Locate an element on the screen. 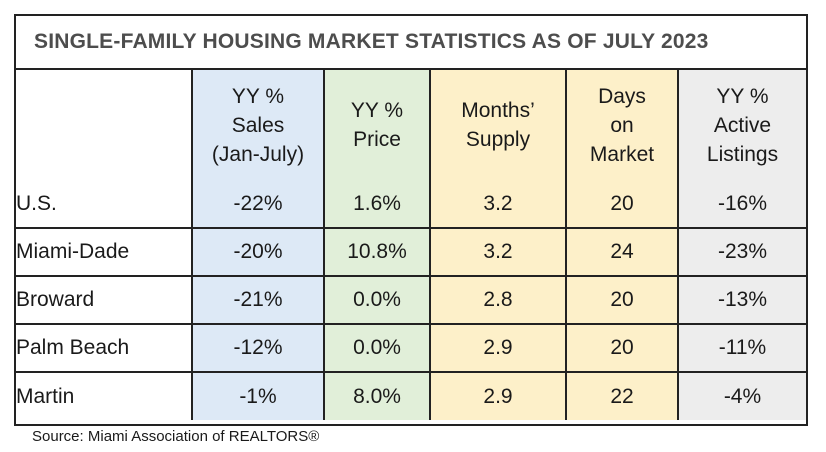  column-header-sales: YY % Sales (Jan-July) is located at coordinates (258, 125).